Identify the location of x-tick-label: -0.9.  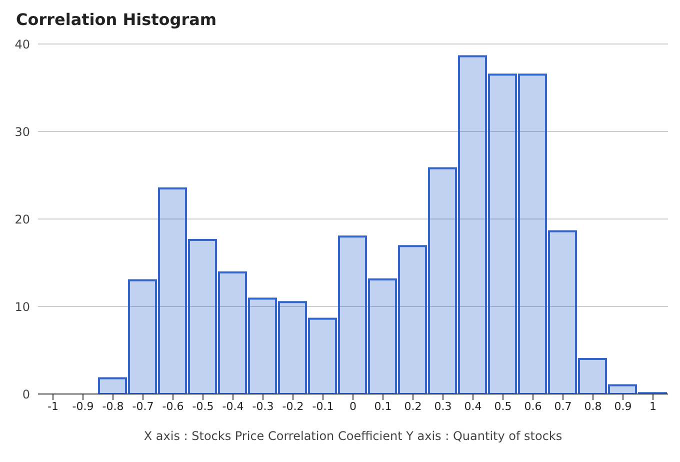
(83, 406).